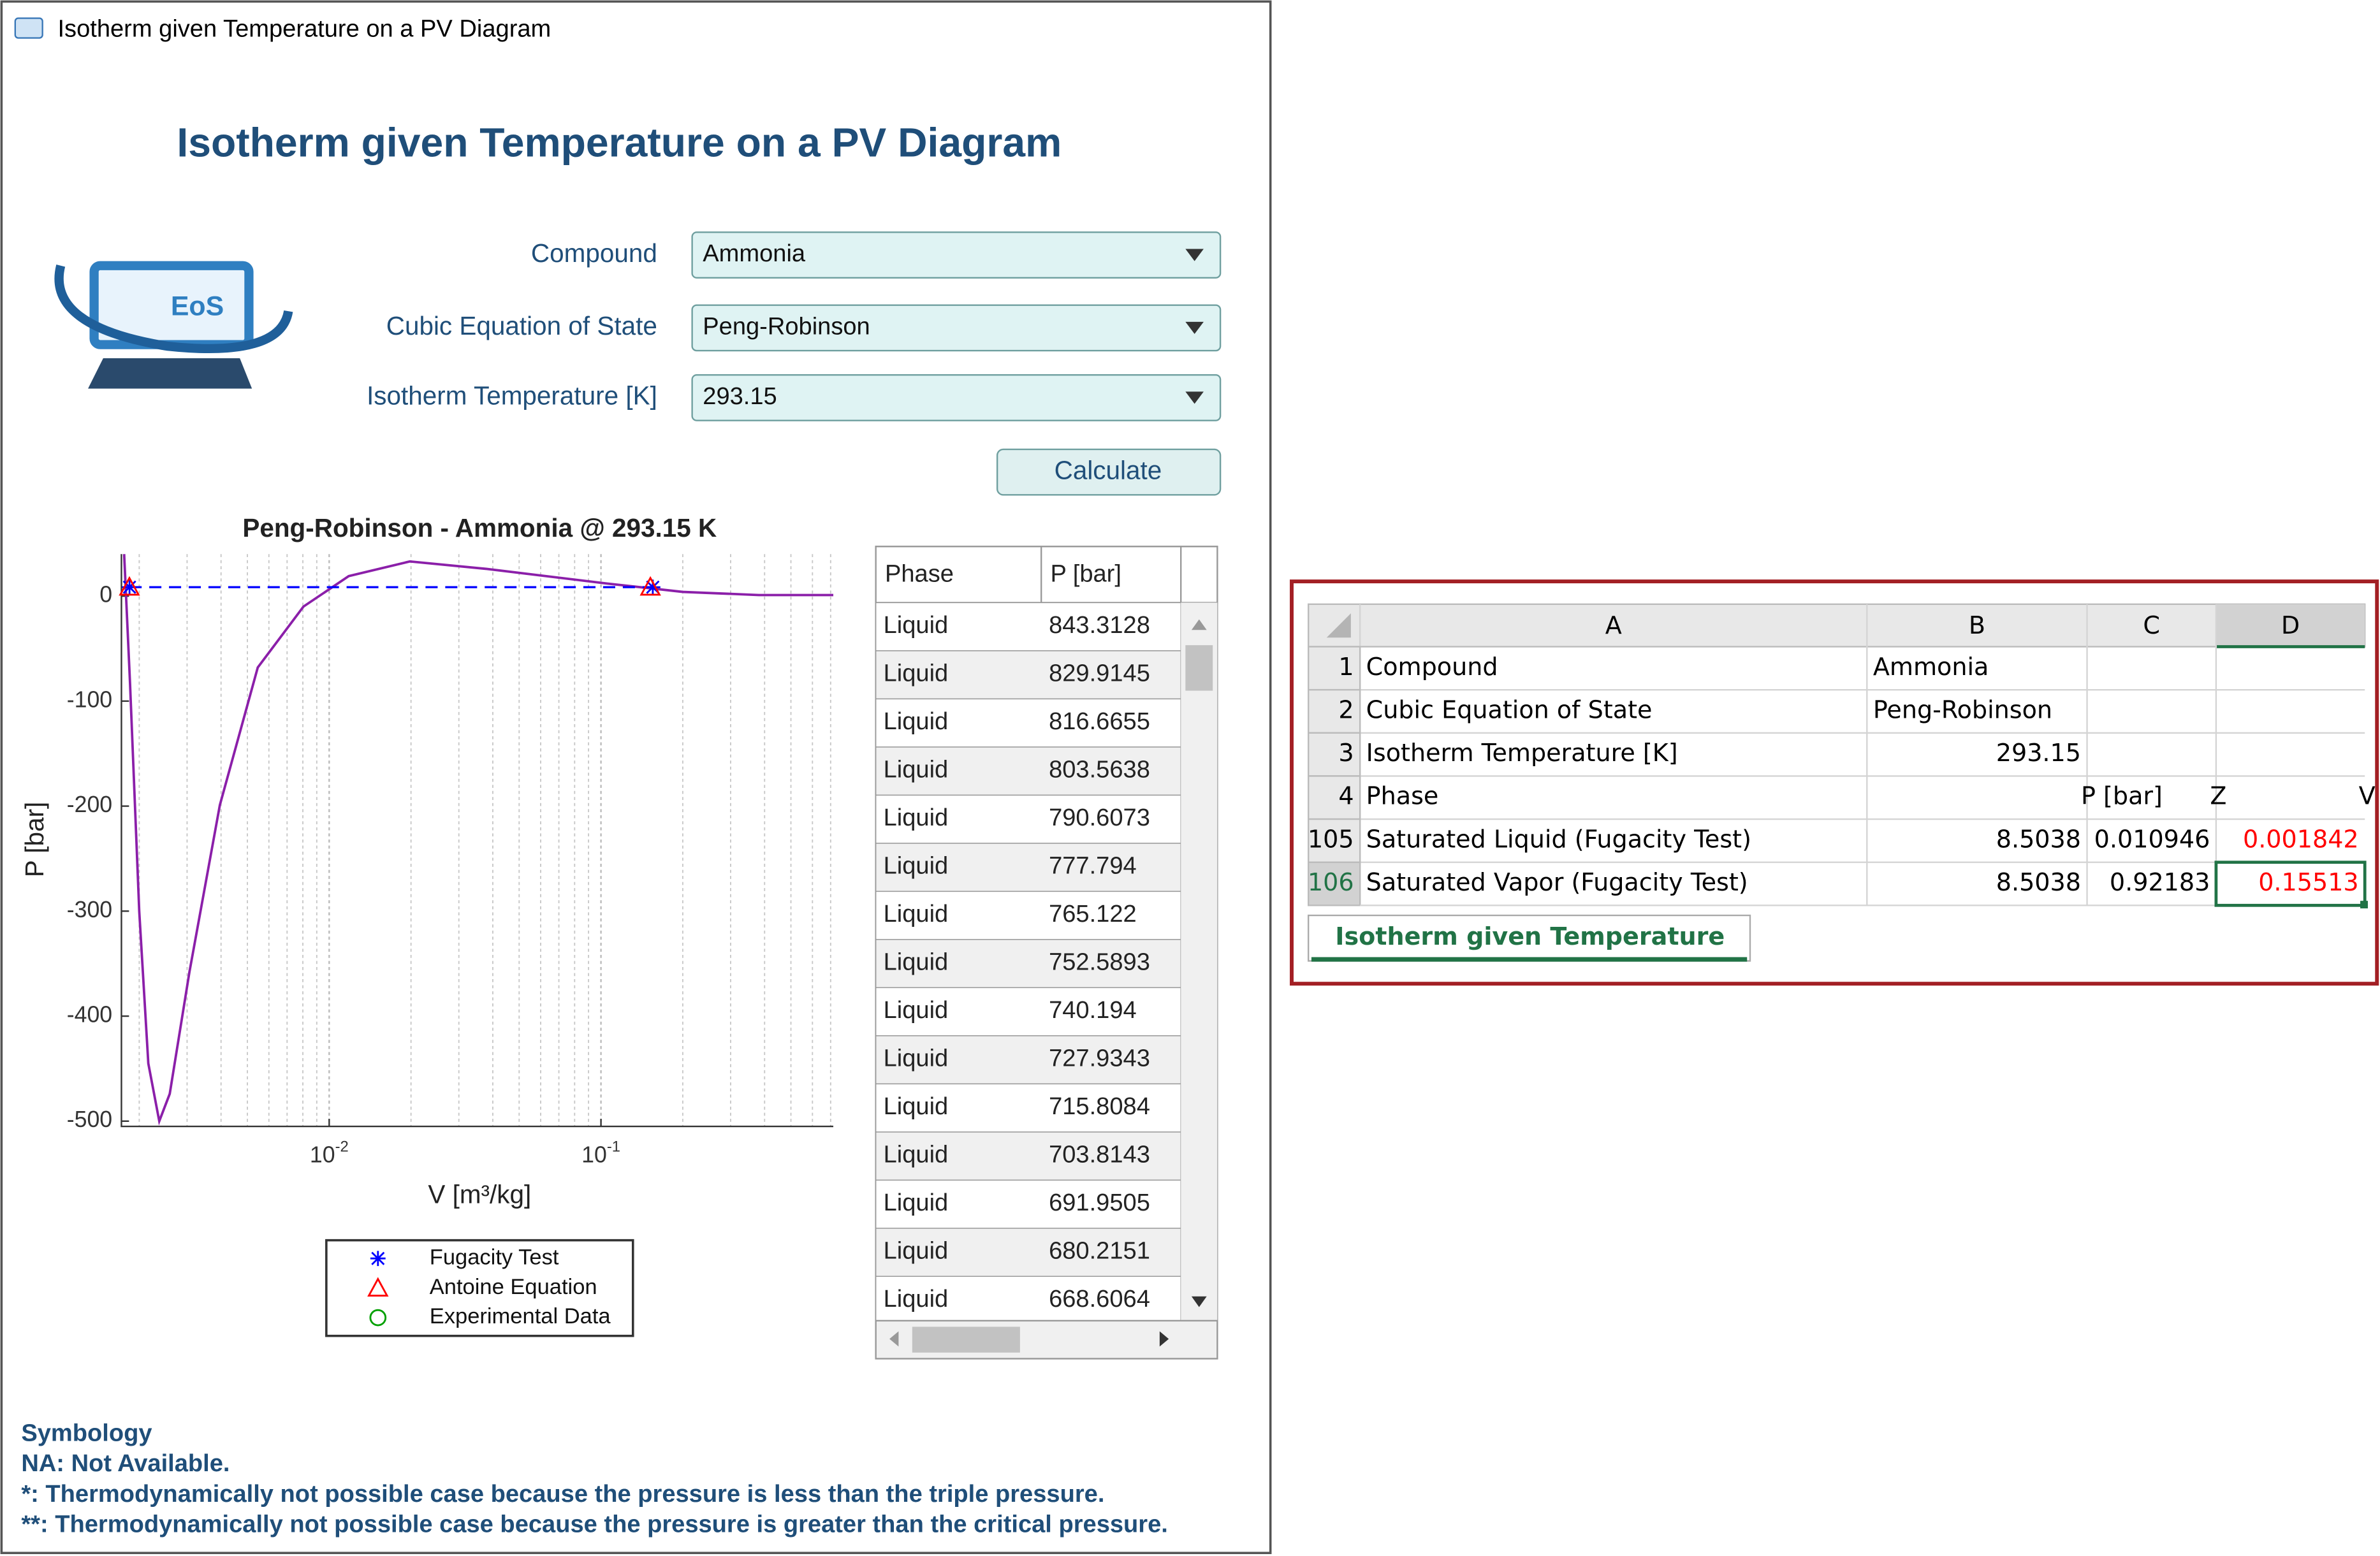 The height and width of the screenshot is (1556, 2380). Describe the element at coordinates (1931, 667) in the screenshot. I see `sheet-cell: Ammonia` at that location.